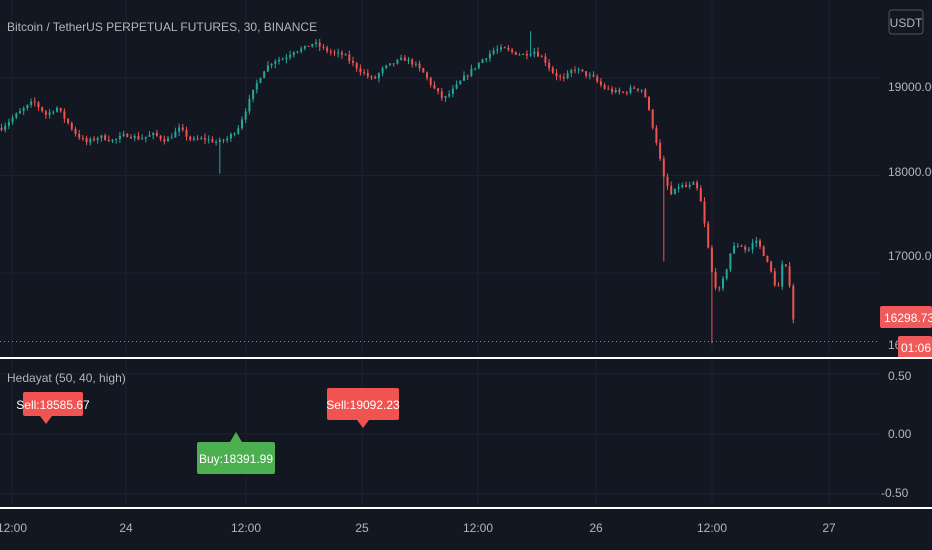 This screenshot has width=932, height=550. What do you see at coordinates (829, 528) in the screenshot?
I see `time-label: 27` at bounding box center [829, 528].